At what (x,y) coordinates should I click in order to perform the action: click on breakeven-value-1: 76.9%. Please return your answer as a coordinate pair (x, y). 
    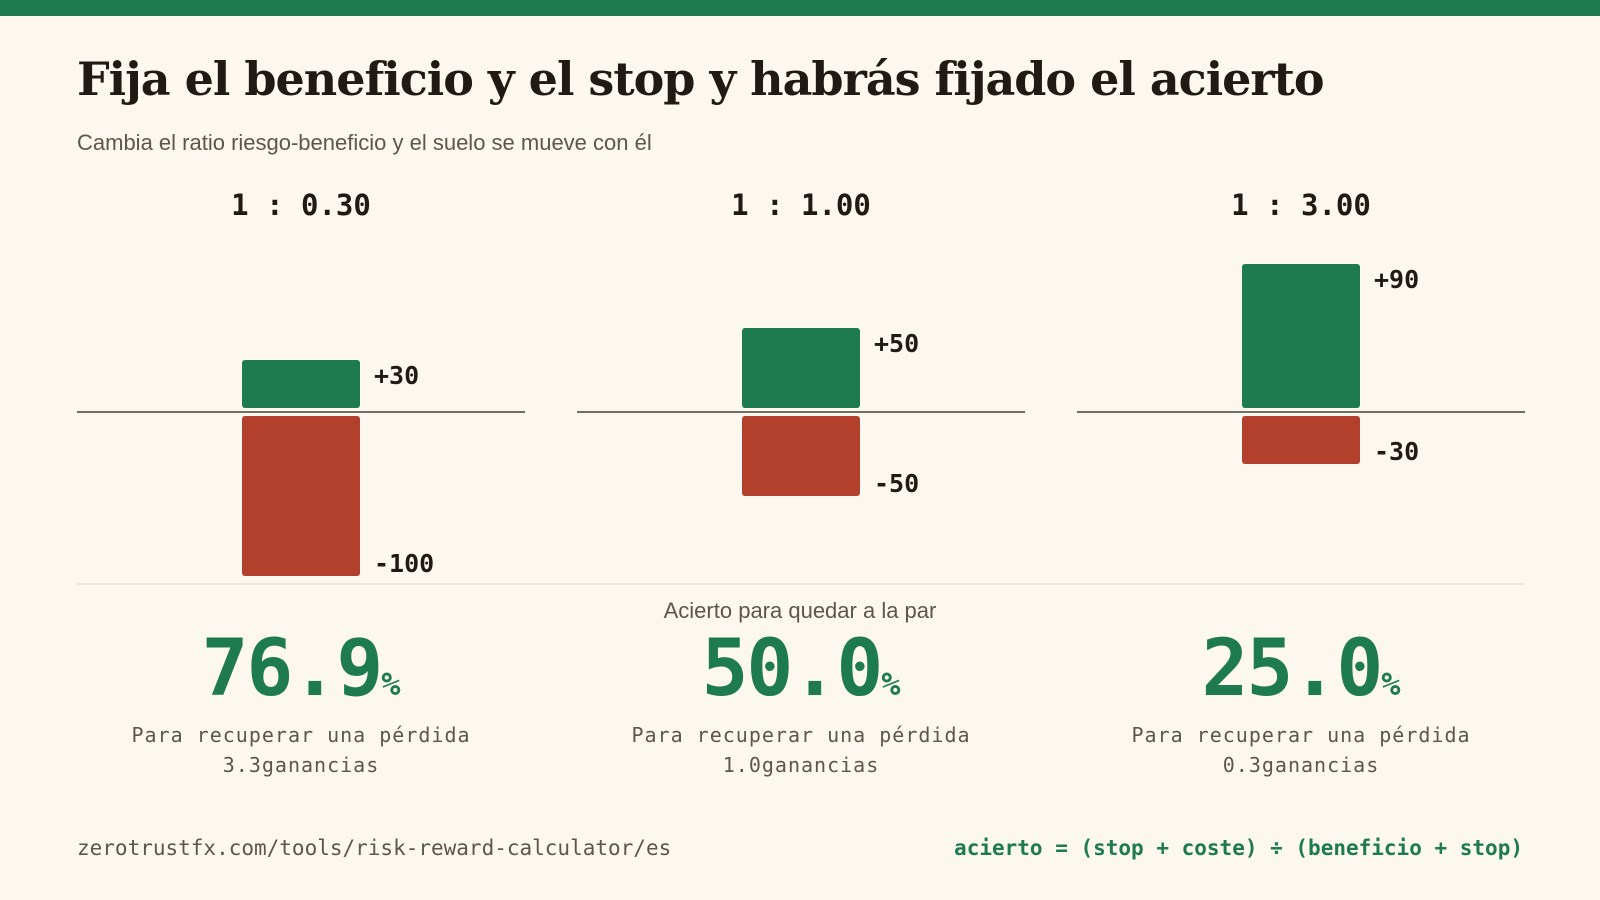
    Looking at the image, I should click on (301, 669).